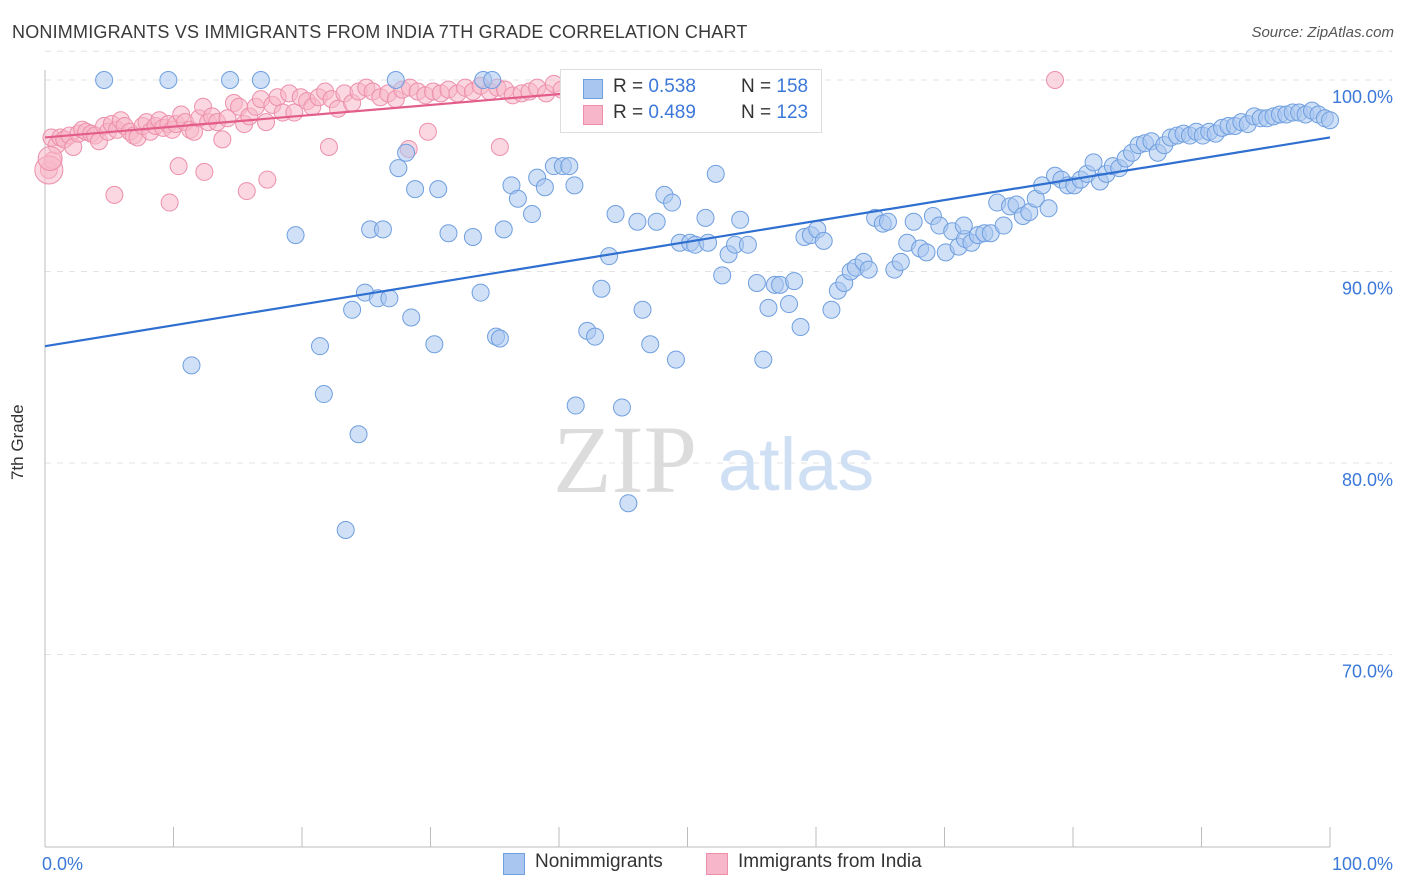 This screenshot has height=892, width=1406. What do you see at coordinates (830, 861) in the screenshot?
I see `legend-label: Immigrants from India` at bounding box center [830, 861].